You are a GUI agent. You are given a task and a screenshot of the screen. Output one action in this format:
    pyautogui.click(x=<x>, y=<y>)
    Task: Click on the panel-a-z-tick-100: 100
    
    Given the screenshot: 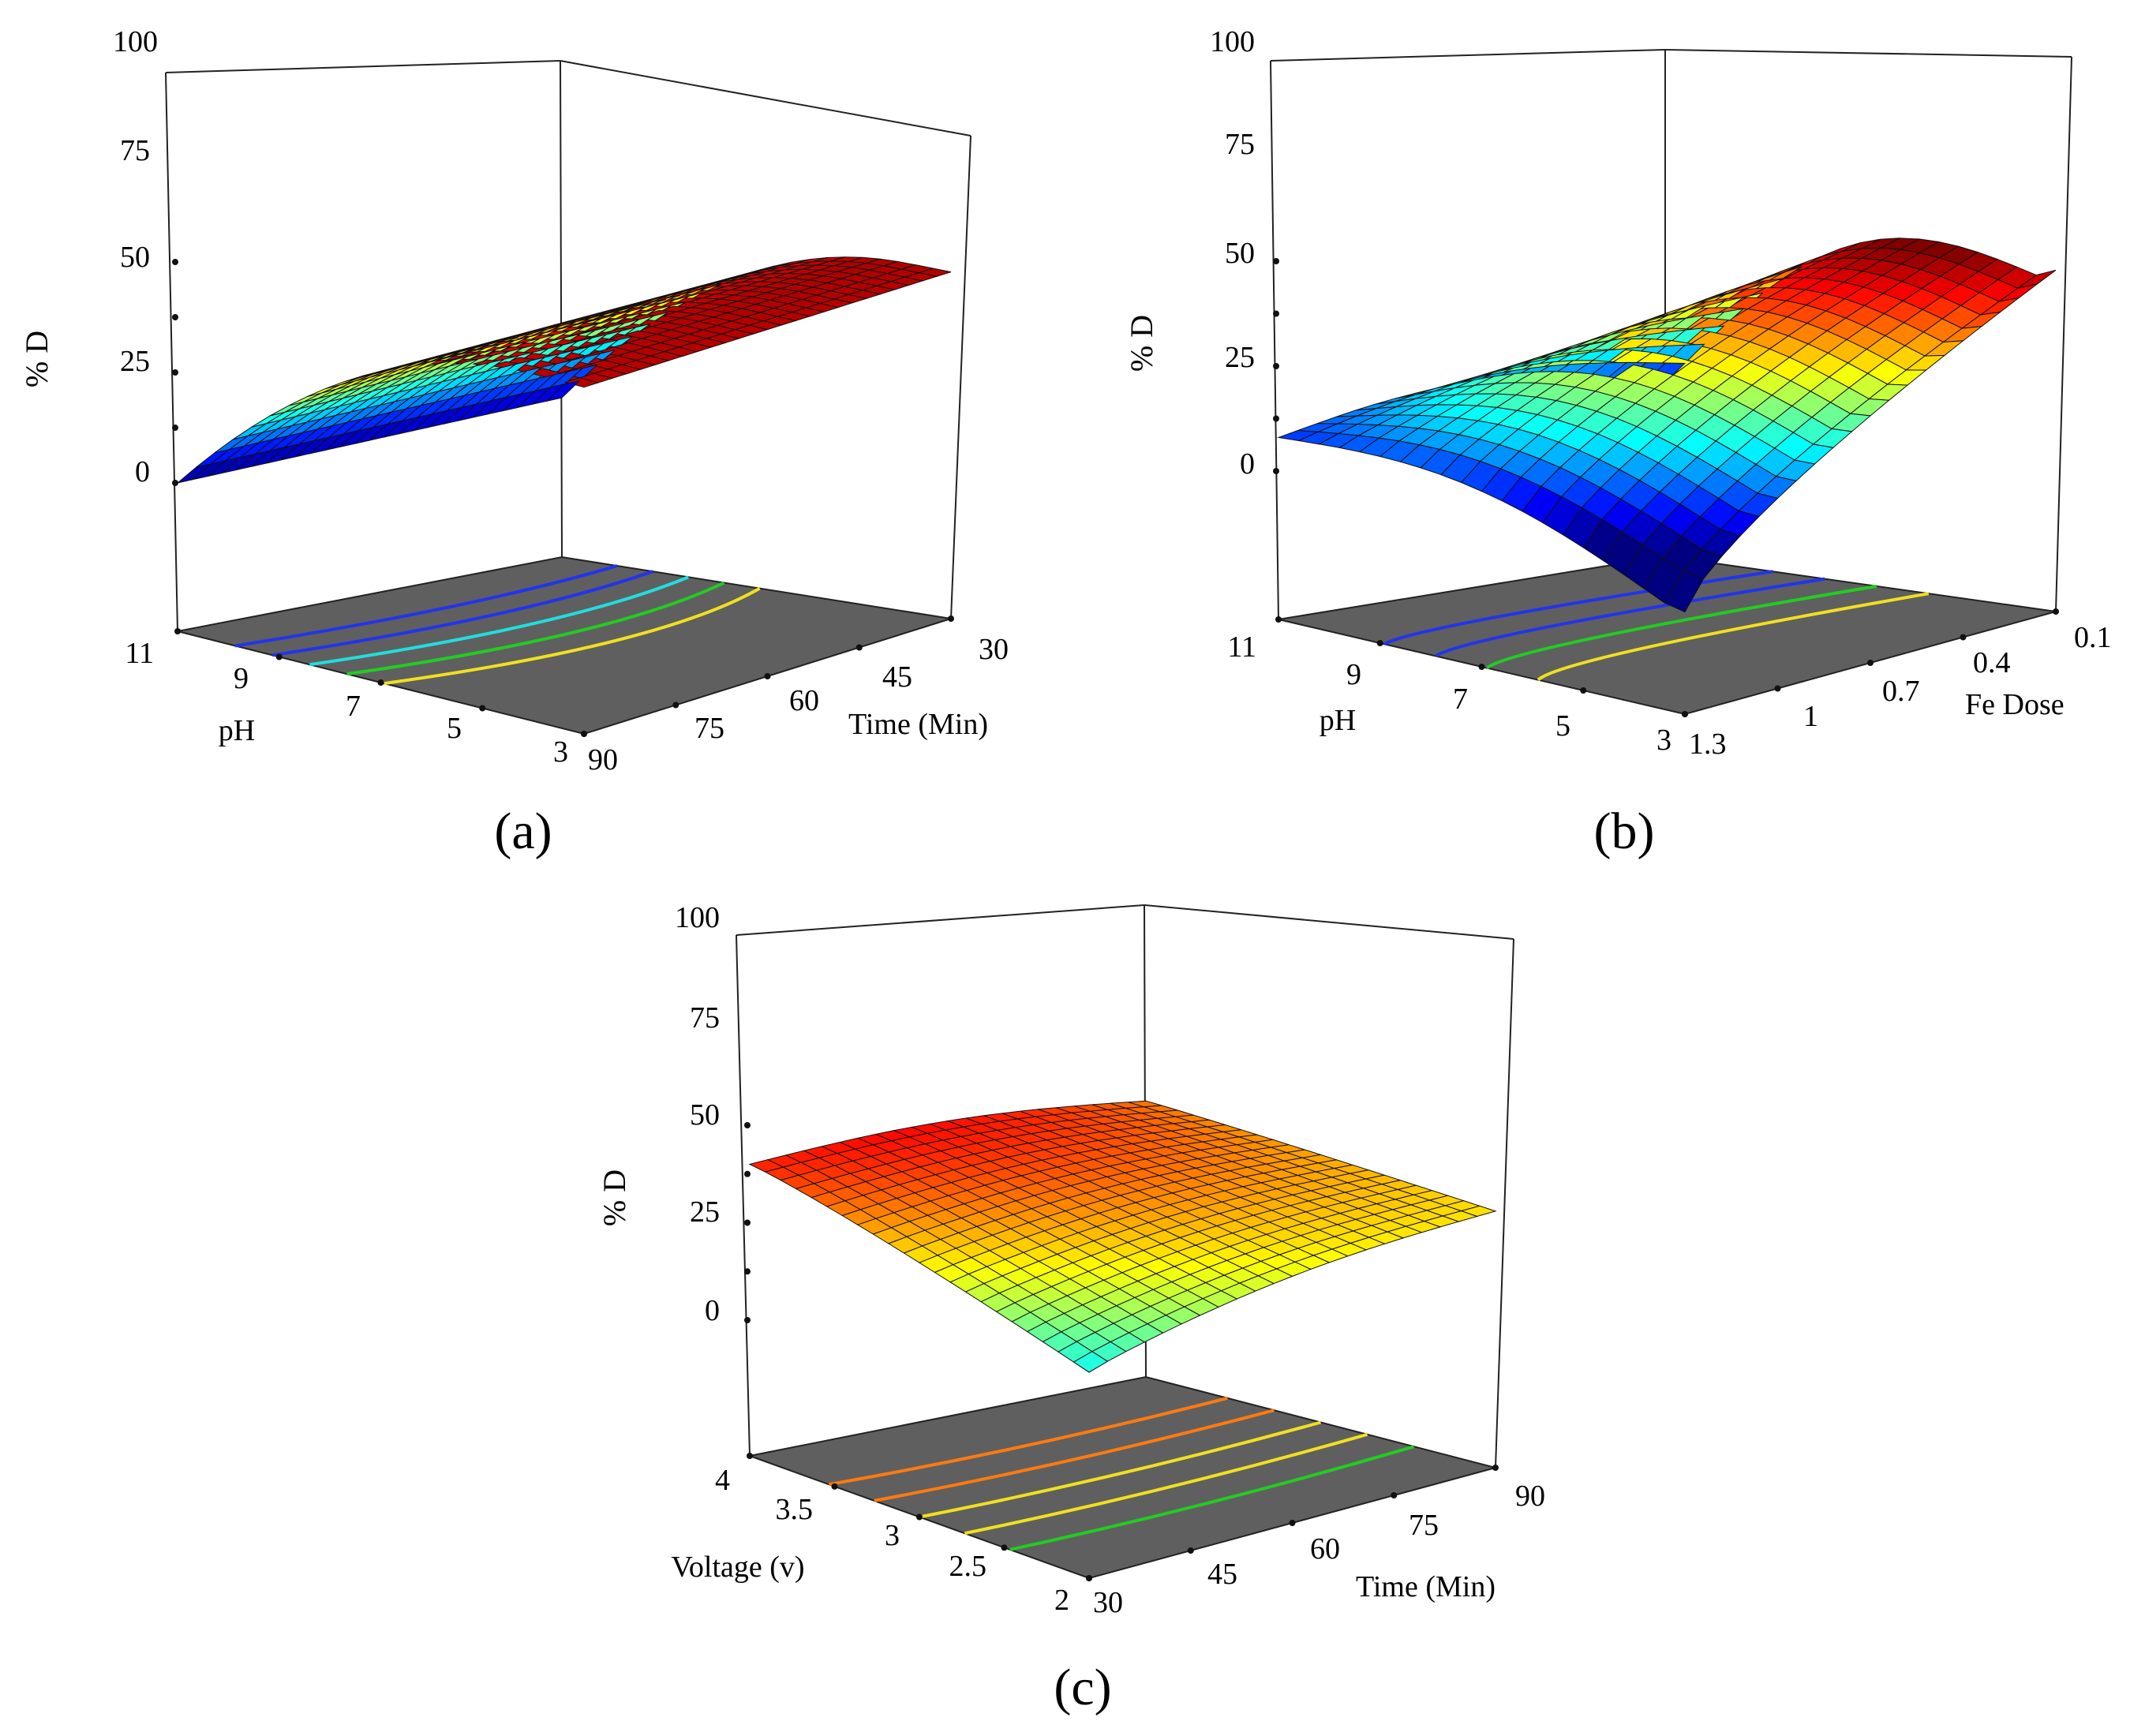 What is the action you would take?
    pyautogui.click(x=136, y=41)
    